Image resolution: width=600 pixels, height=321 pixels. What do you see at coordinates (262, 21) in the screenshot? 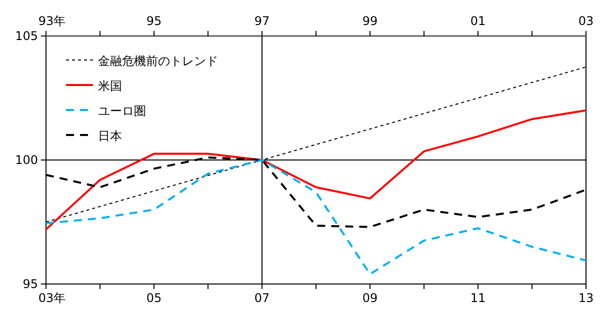
I see `xtick: 97` at bounding box center [262, 21].